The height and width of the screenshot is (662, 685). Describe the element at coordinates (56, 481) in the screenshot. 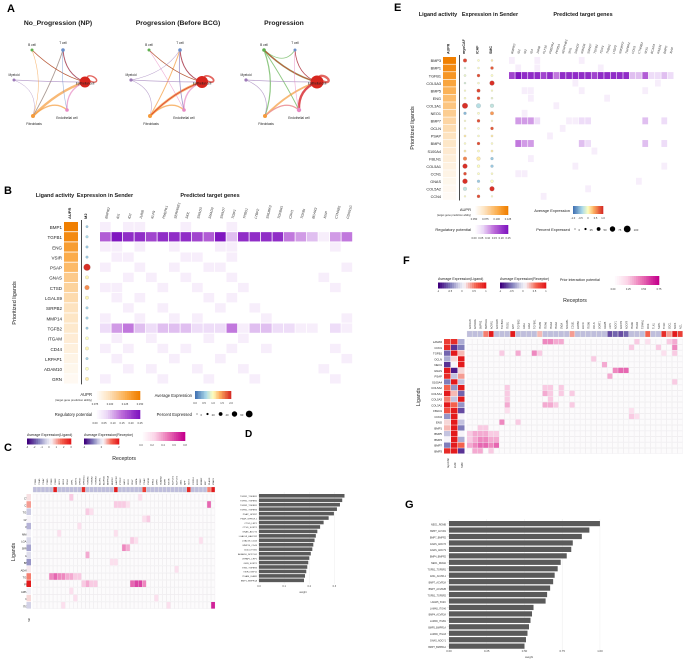

I see `receptor-column-label: ITGB8` at that location.